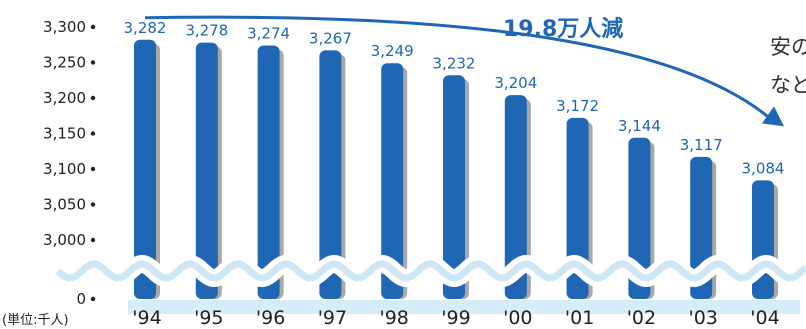  Describe the element at coordinates (206, 31) in the screenshot. I see `bar-value-label: 3,278` at that location.